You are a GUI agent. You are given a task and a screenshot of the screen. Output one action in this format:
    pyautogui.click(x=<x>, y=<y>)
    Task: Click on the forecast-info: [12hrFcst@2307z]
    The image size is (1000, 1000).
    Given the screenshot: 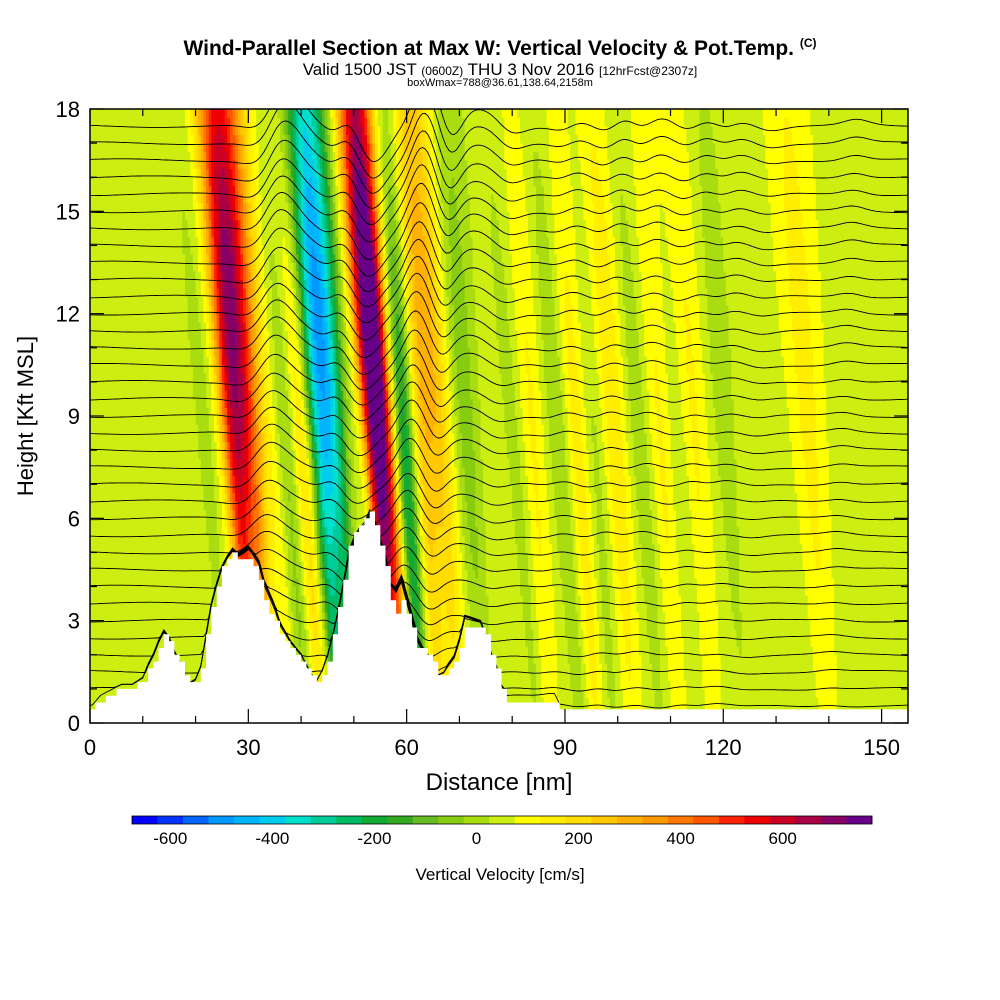 What is the action you would take?
    pyautogui.click(x=648, y=71)
    